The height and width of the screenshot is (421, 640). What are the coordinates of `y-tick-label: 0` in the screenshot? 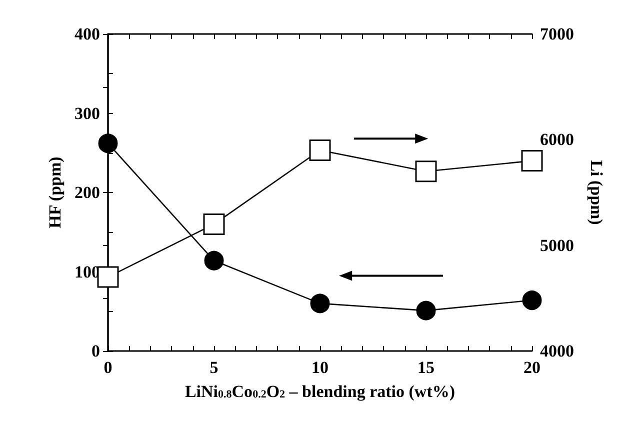 It's located at (96, 351).